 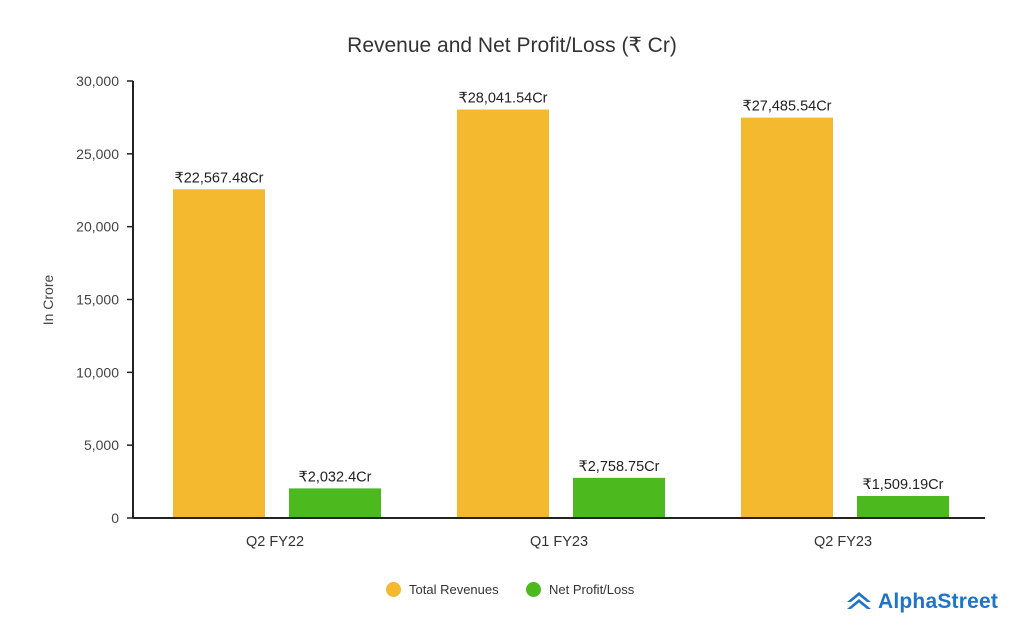 What do you see at coordinates (619, 497) in the screenshot?
I see `bar-net-profit-loss-q1-fy23` at bounding box center [619, 497].